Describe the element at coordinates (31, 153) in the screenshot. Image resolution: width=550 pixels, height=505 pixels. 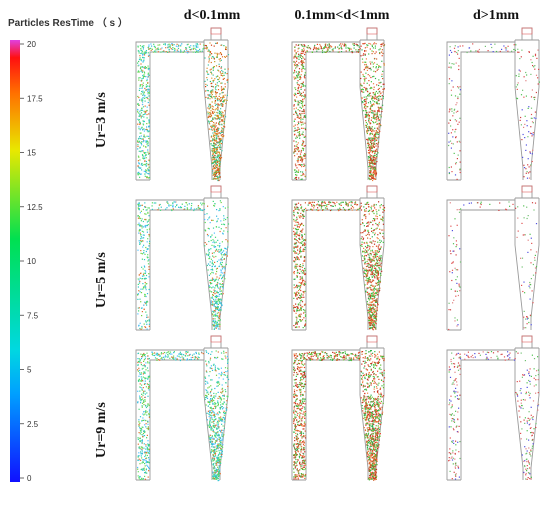
I see `colorbar-tick-label: 15` at that location.